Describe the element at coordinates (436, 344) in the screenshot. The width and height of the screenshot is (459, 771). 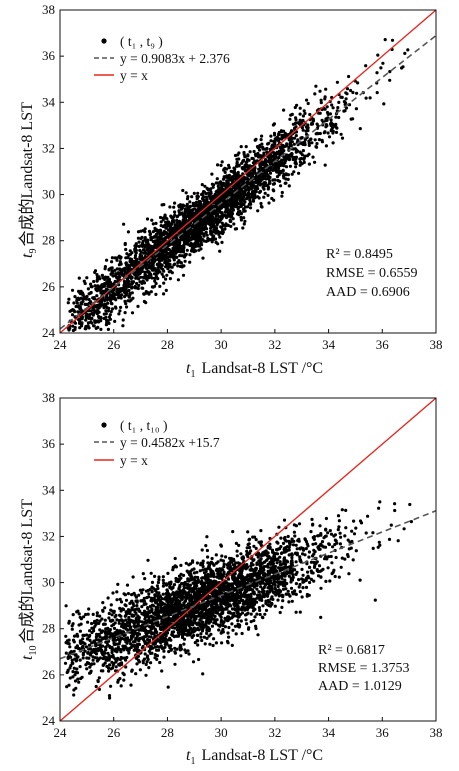
I see `x-tick-label: 38` at that location.